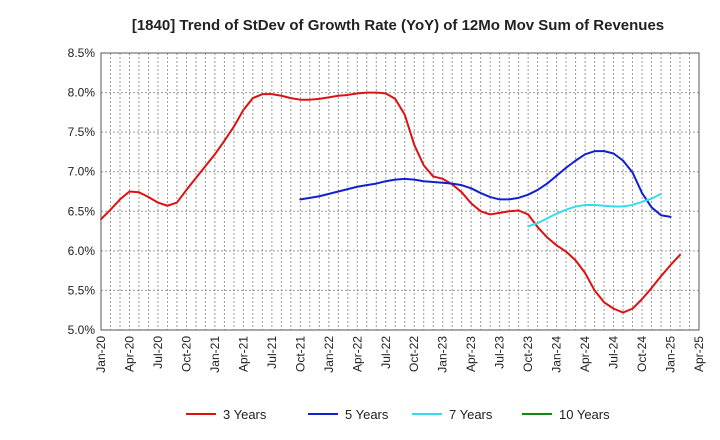 The image size is (720, 440). What do you see at coordinates (300, 354) in the screenshot?
I see `x-tick-label: Oct-21` at bounding box center [300, 354].